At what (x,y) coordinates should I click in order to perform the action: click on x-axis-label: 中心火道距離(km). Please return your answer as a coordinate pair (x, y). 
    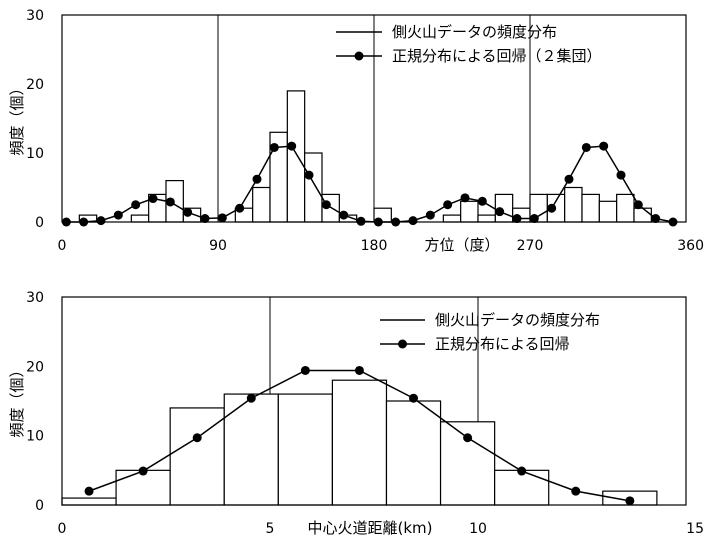
    Looking at the image, I should click on (369, 528).